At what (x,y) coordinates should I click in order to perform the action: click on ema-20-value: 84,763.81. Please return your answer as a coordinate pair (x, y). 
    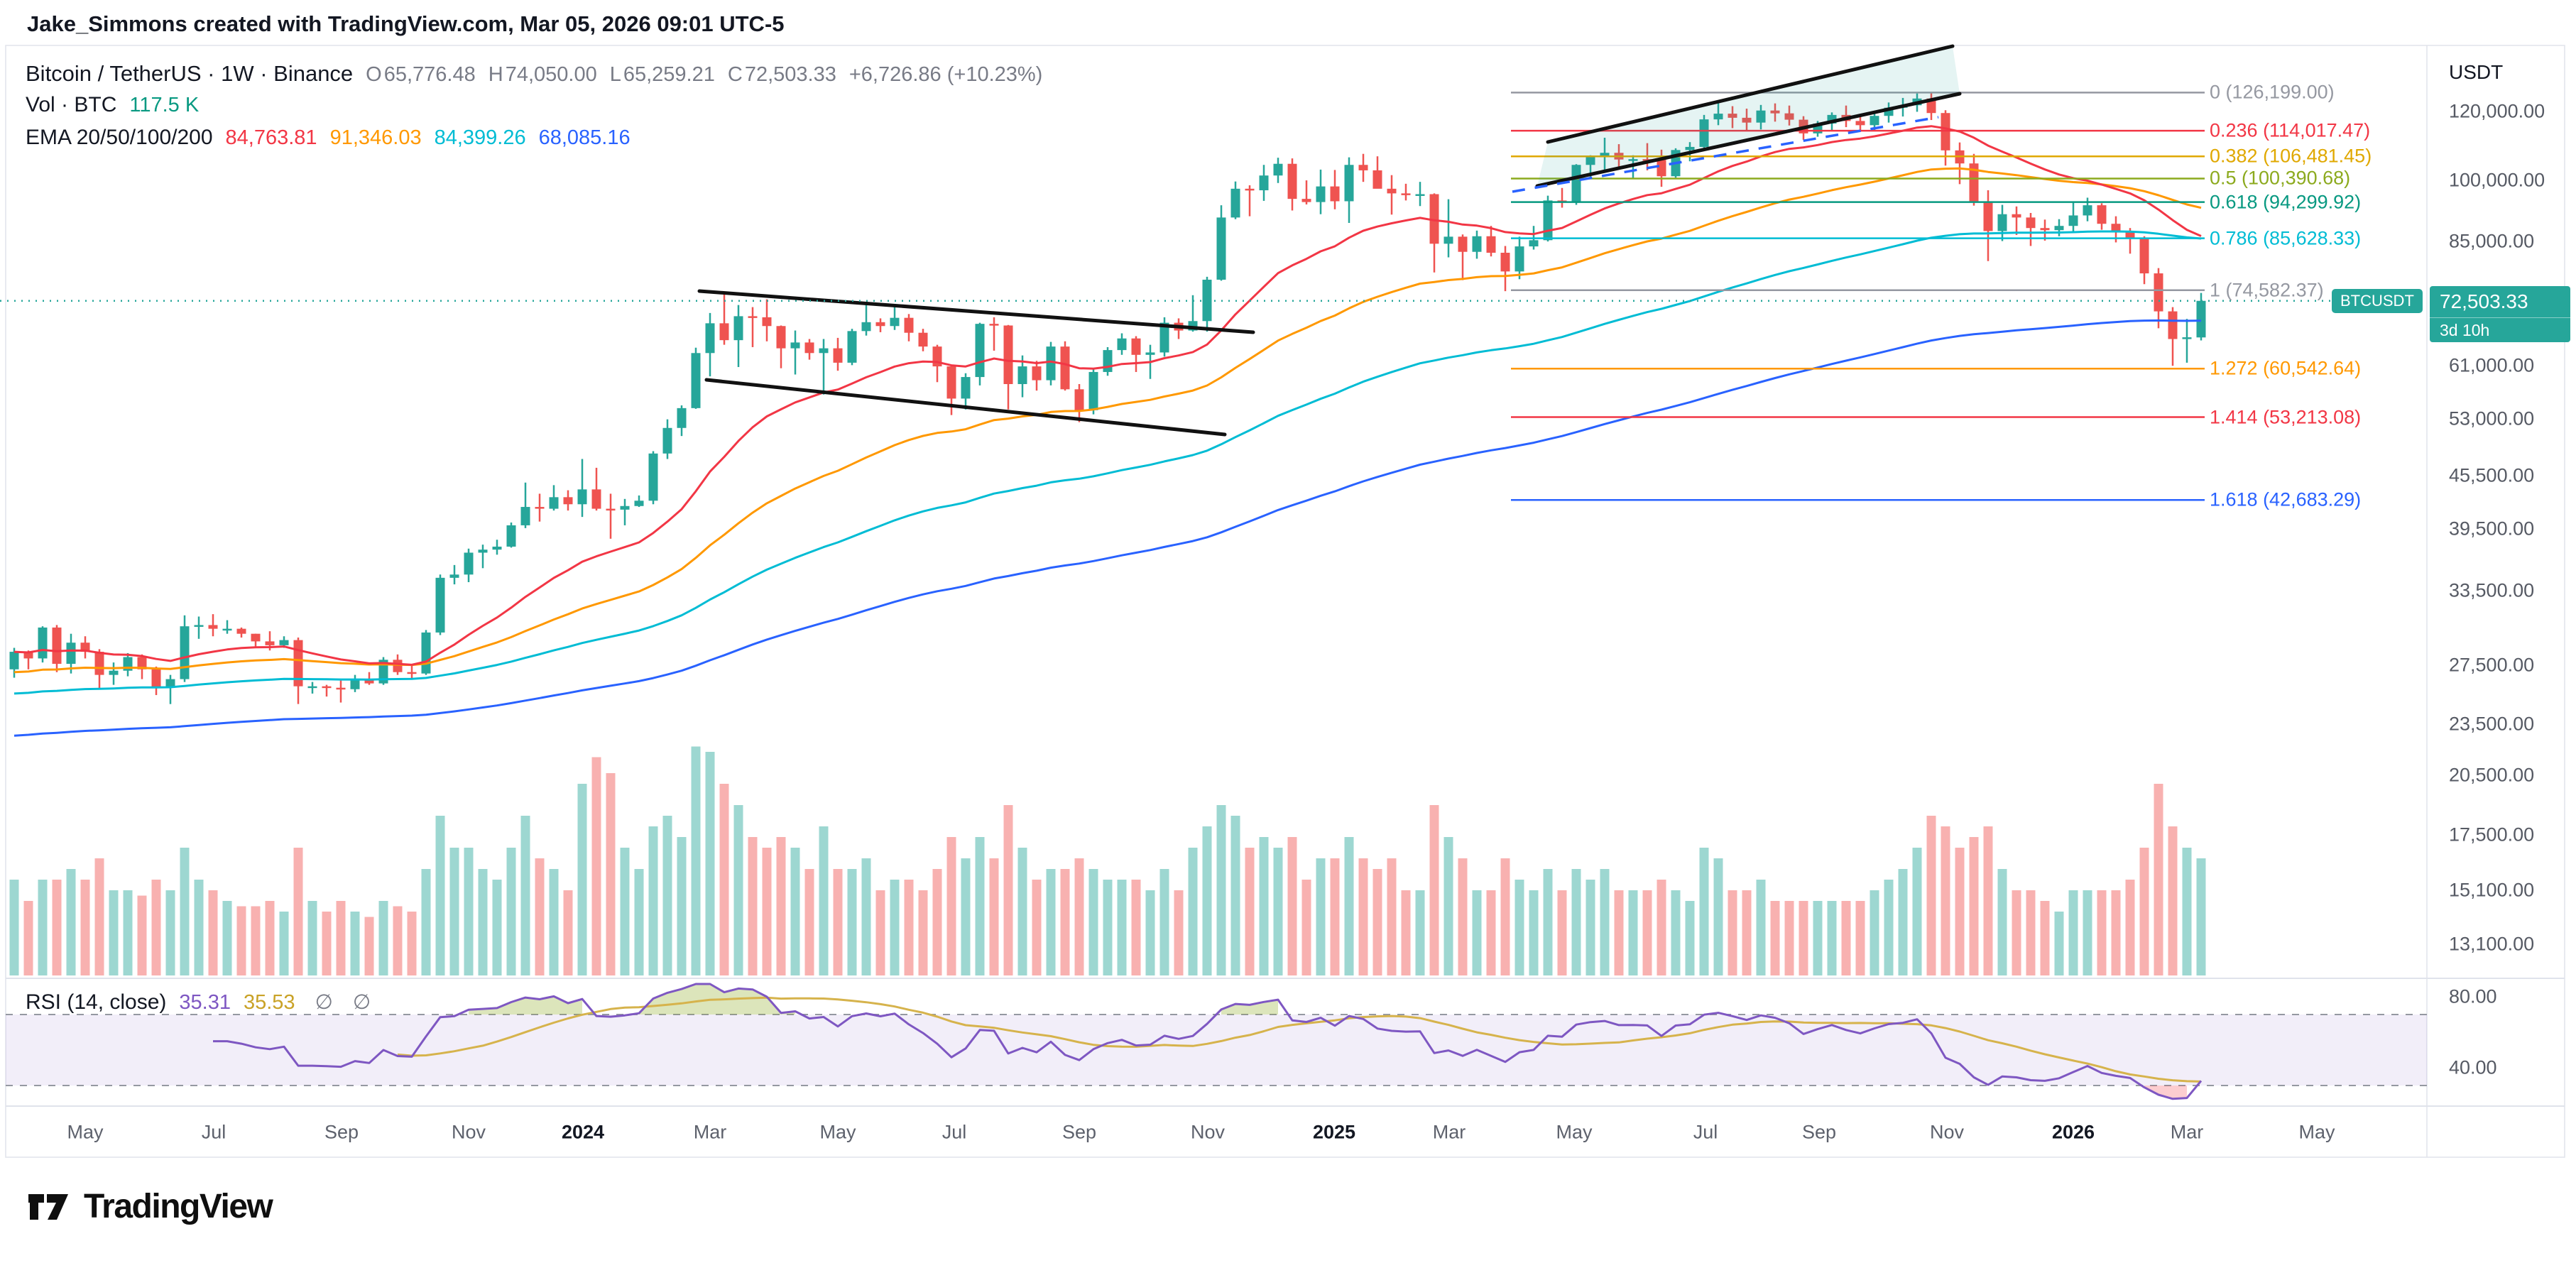
    Looking at the image, I should click on (271, 137).